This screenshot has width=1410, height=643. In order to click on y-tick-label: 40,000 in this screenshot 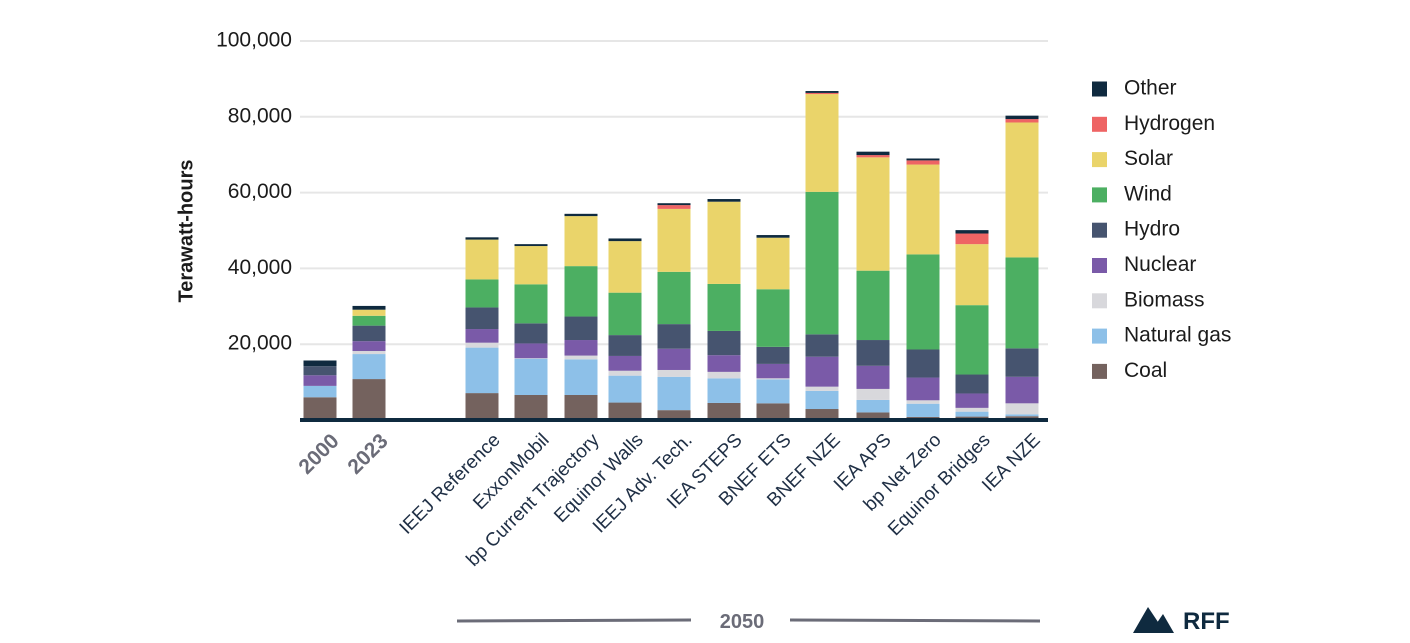, I will do `click(260, 267)`.